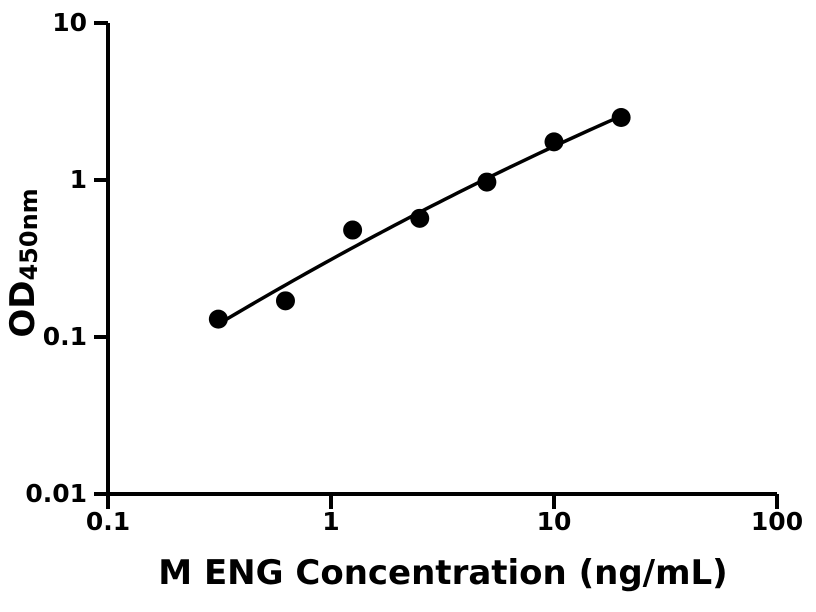 The height and width of the screenshot is (612, 816). I want to click on y-axis-title: OD450nm, so click(23, 262).